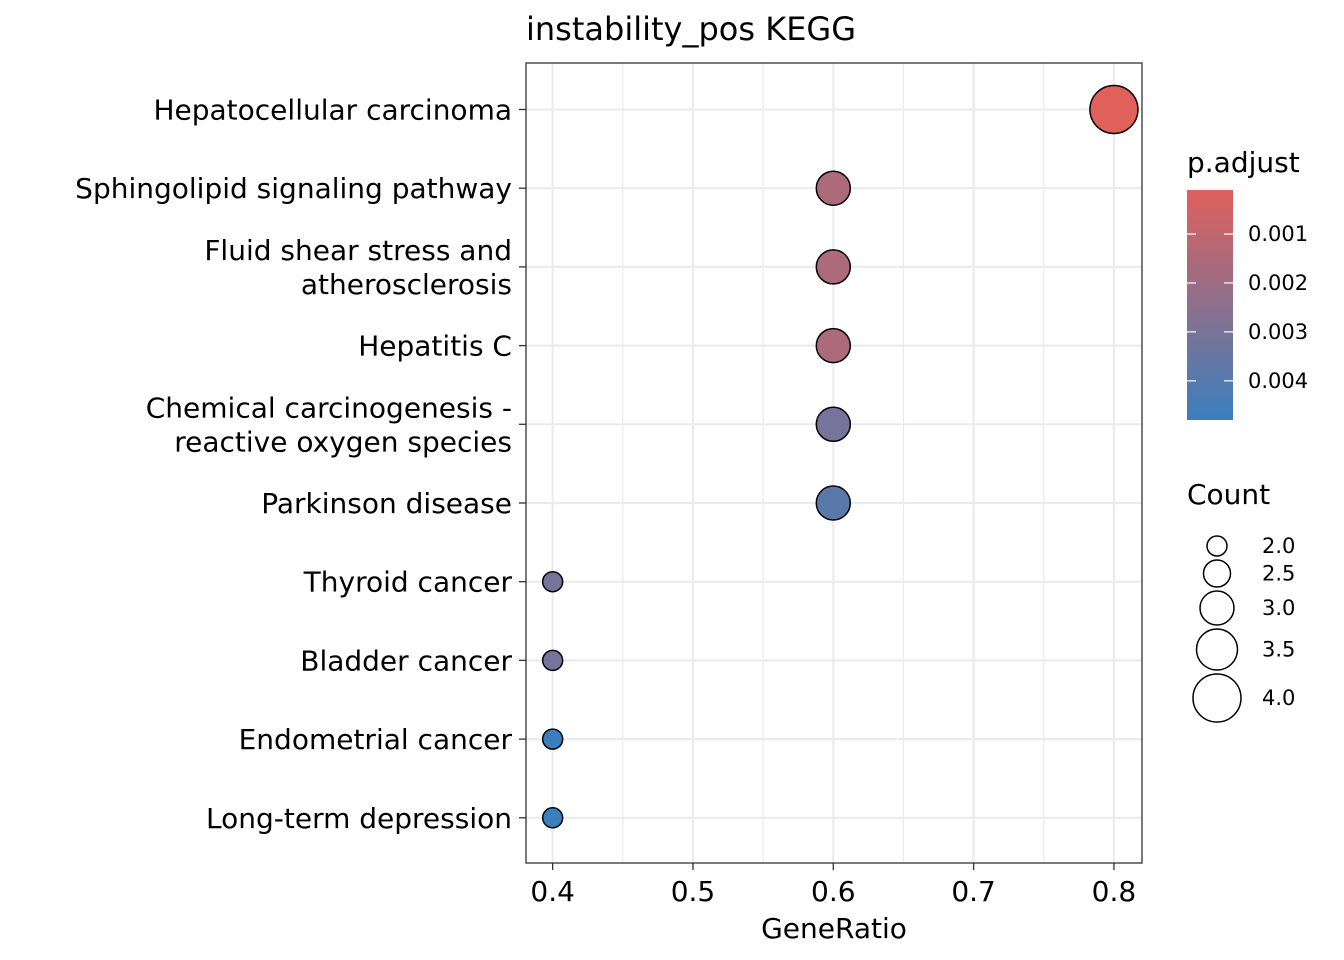 The image size is (1344, 960). Describe the element at coordinates (332, 110) in the screenshot. I see `y-tick-label: Hepatocellular carcinoma` at that location.